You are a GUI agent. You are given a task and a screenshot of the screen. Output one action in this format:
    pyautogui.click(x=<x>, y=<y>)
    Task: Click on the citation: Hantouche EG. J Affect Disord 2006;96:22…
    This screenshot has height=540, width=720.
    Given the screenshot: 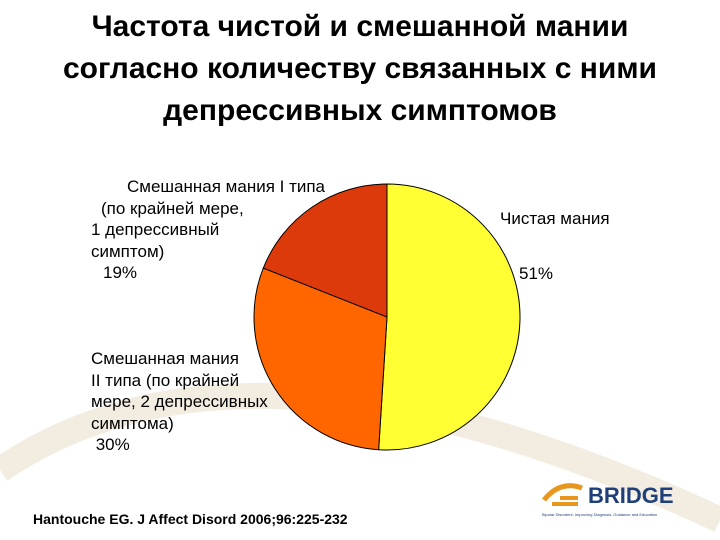 What is the action you would take?
    pyautogui.click(x=190, y=519)
    